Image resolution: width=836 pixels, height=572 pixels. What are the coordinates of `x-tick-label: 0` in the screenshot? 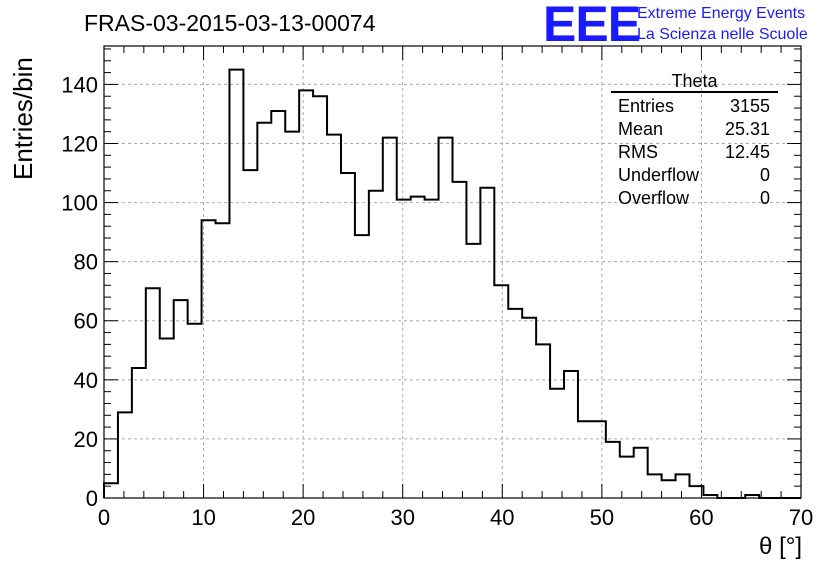 It's located at (104, 517).